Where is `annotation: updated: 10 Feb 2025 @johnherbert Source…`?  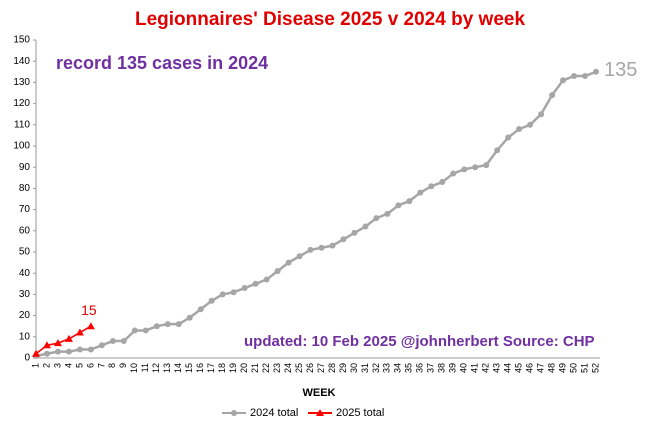
annotation: updated: 10 Feb 2025 @johnherbert Source… is located at coordinates (419, 341).